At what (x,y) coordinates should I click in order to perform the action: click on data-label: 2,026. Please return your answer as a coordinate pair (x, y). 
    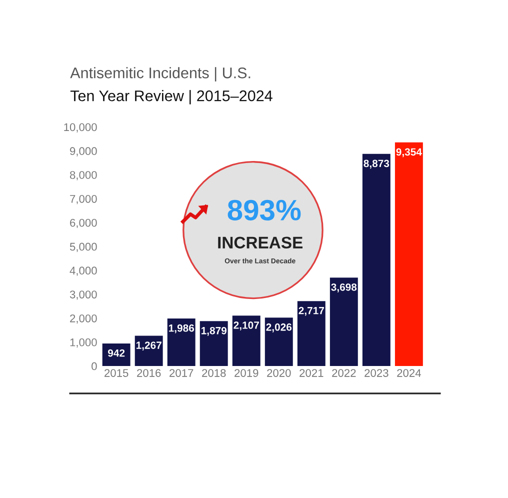
    Looking at the image, I should click on (279, 327).